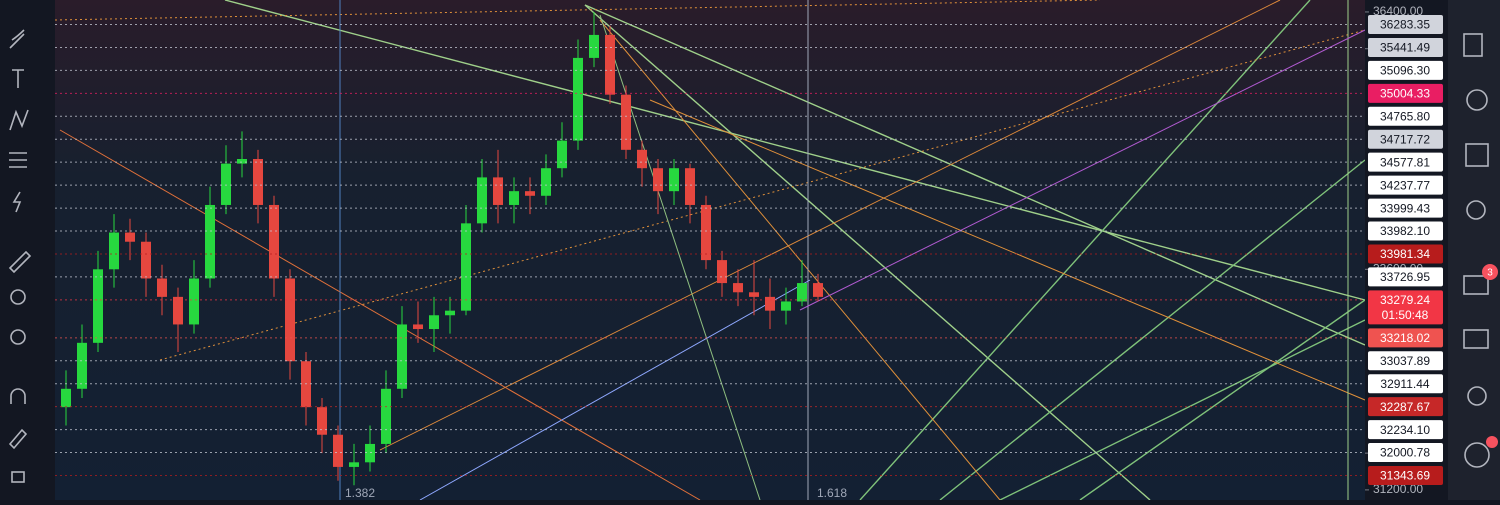 The height and width of the screenshot is (505, 1500). What do you see at coordinates (1477, 100) in the screenshot?
I see `alerts` at bounding box center [1477, 100].